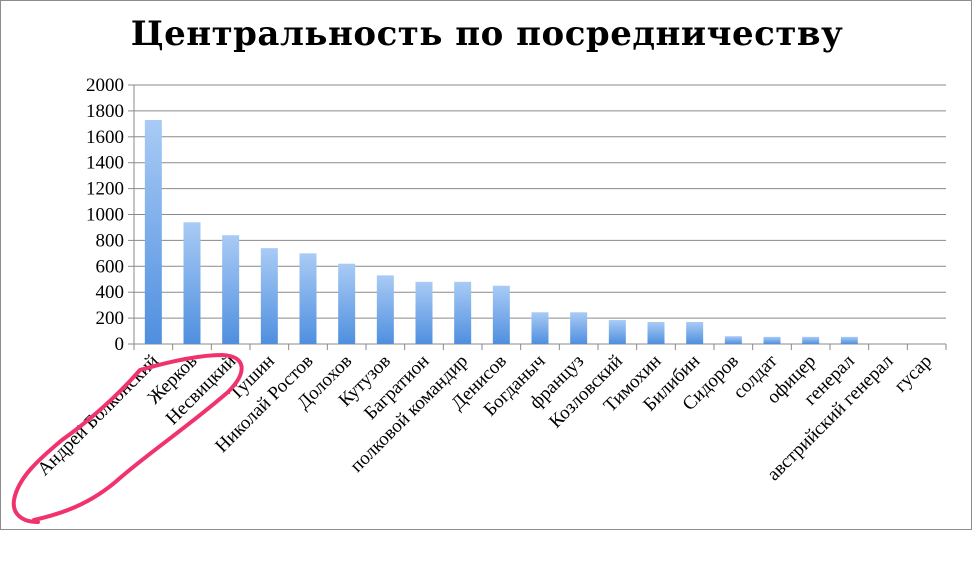 The width and height of the screenshot is (974, 572). I want to click on category-label: гусар, so click(913, 374).